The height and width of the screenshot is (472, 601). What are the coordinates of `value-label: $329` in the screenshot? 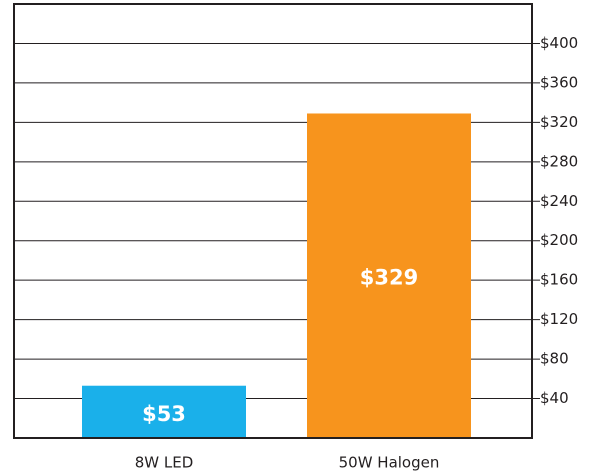 It's located at (389, 278).